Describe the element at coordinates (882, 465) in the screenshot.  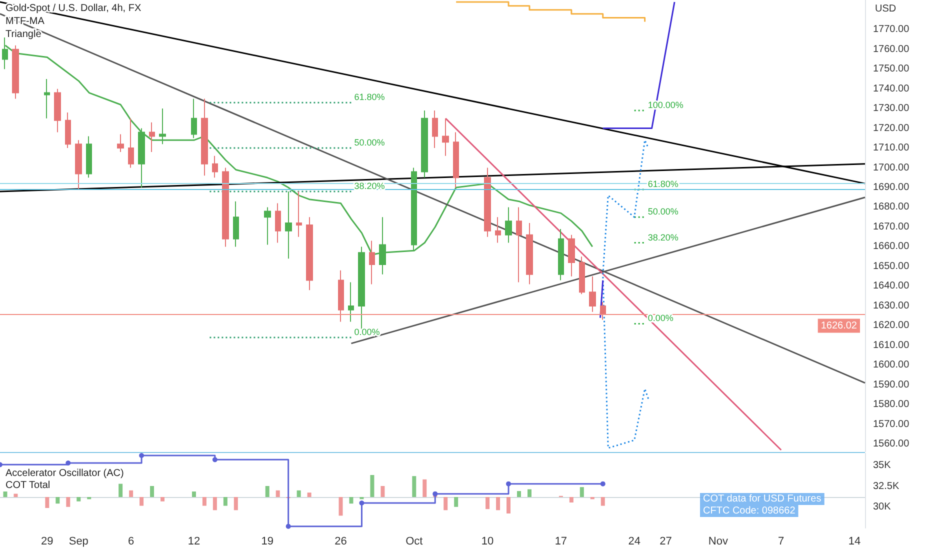
I see `y-tick-label: 35K` at that location.